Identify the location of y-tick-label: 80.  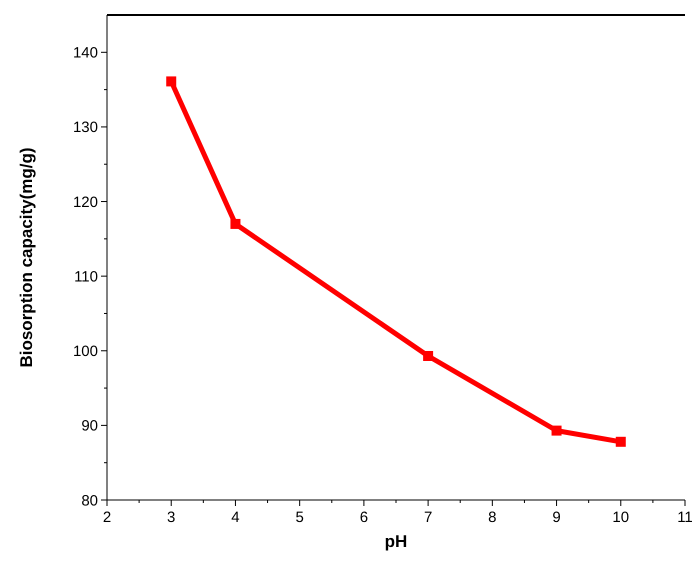
(89, 501).